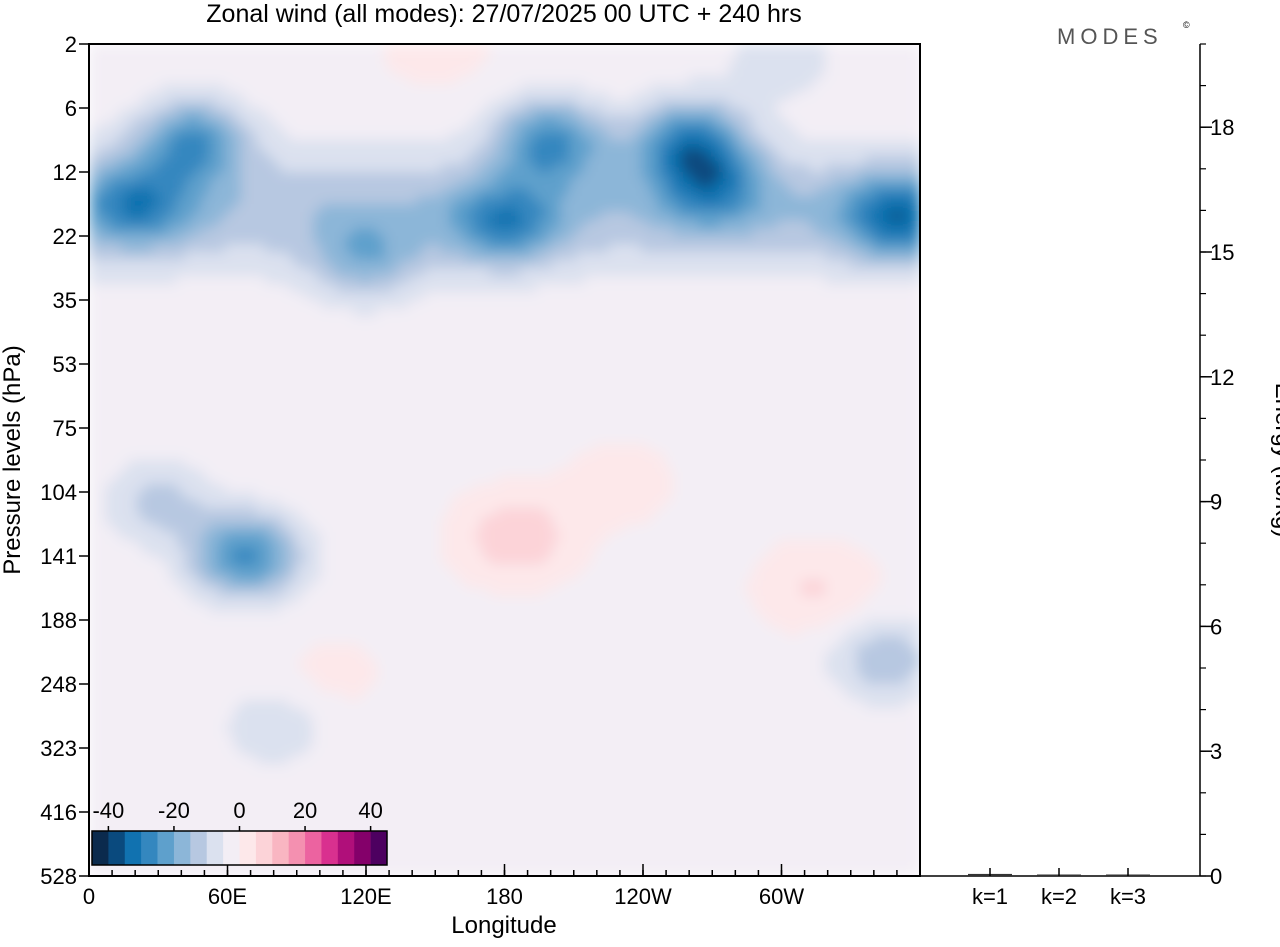 The image size is (1280, 947). Describe the element at coordinates (1059, 896) in the screenshot. I see `energy-category-label: k=2` at that location.